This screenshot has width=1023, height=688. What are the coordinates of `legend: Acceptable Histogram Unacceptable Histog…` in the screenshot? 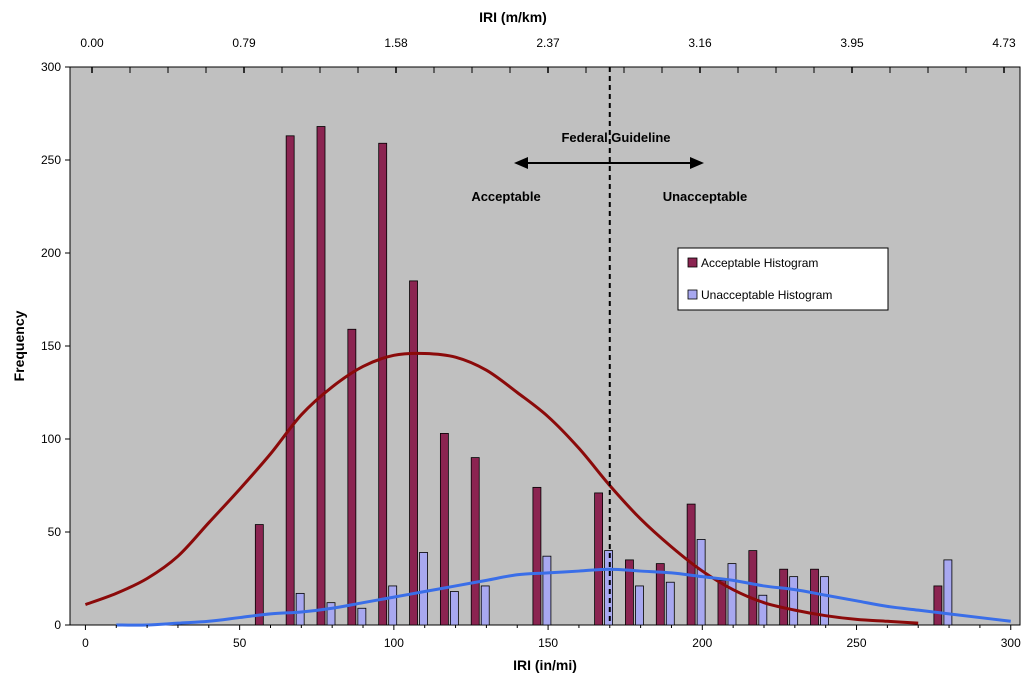 It's located at (783, 279).